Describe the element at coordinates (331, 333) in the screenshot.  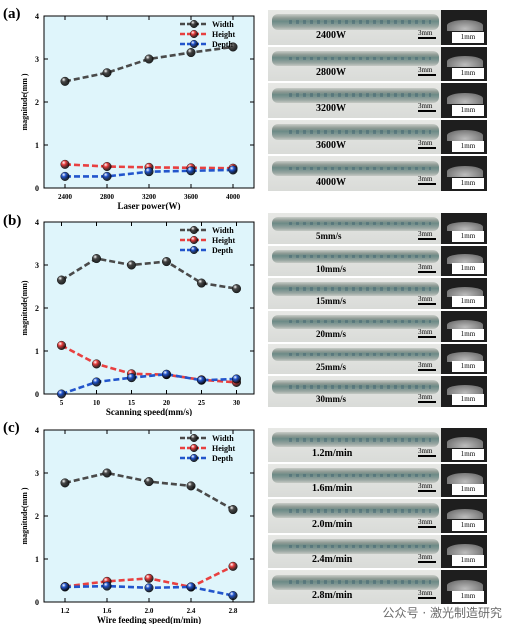
I see `bead-row-label: 20mm/s` at that location.